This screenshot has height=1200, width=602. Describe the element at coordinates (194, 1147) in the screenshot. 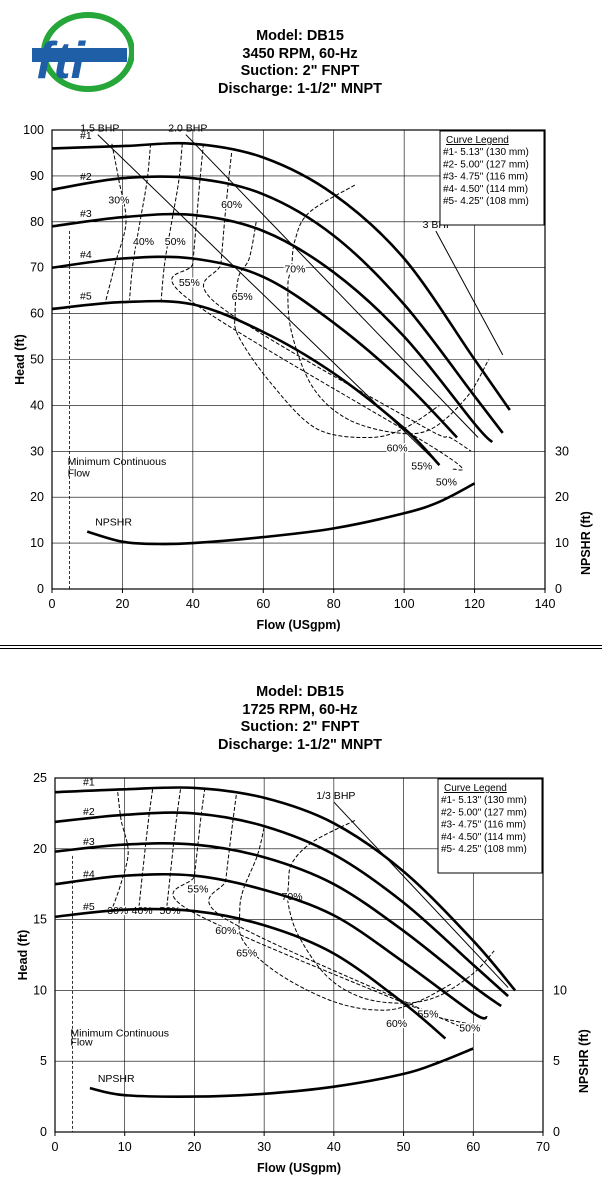

I see `chart2-x-tick-label: 20` at that location.